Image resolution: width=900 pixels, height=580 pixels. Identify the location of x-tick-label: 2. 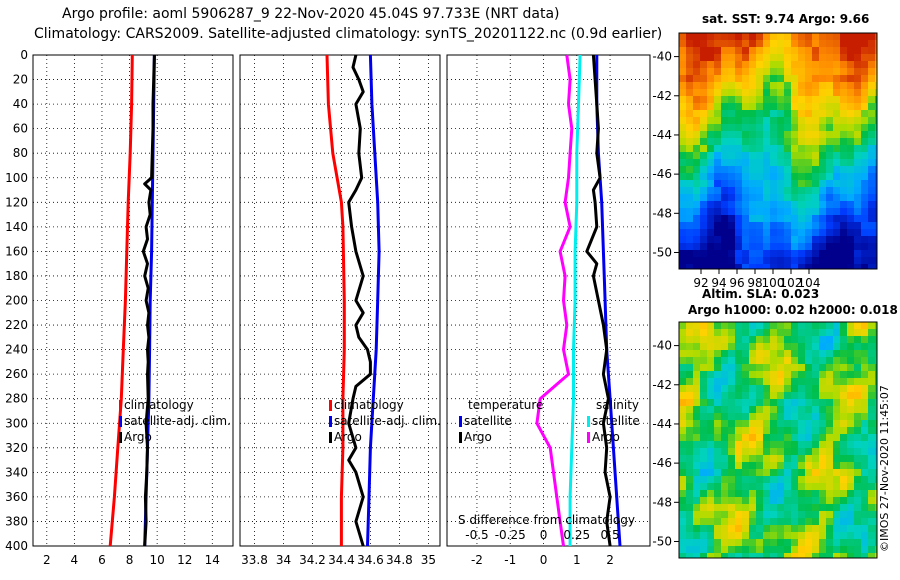
(610, 560).